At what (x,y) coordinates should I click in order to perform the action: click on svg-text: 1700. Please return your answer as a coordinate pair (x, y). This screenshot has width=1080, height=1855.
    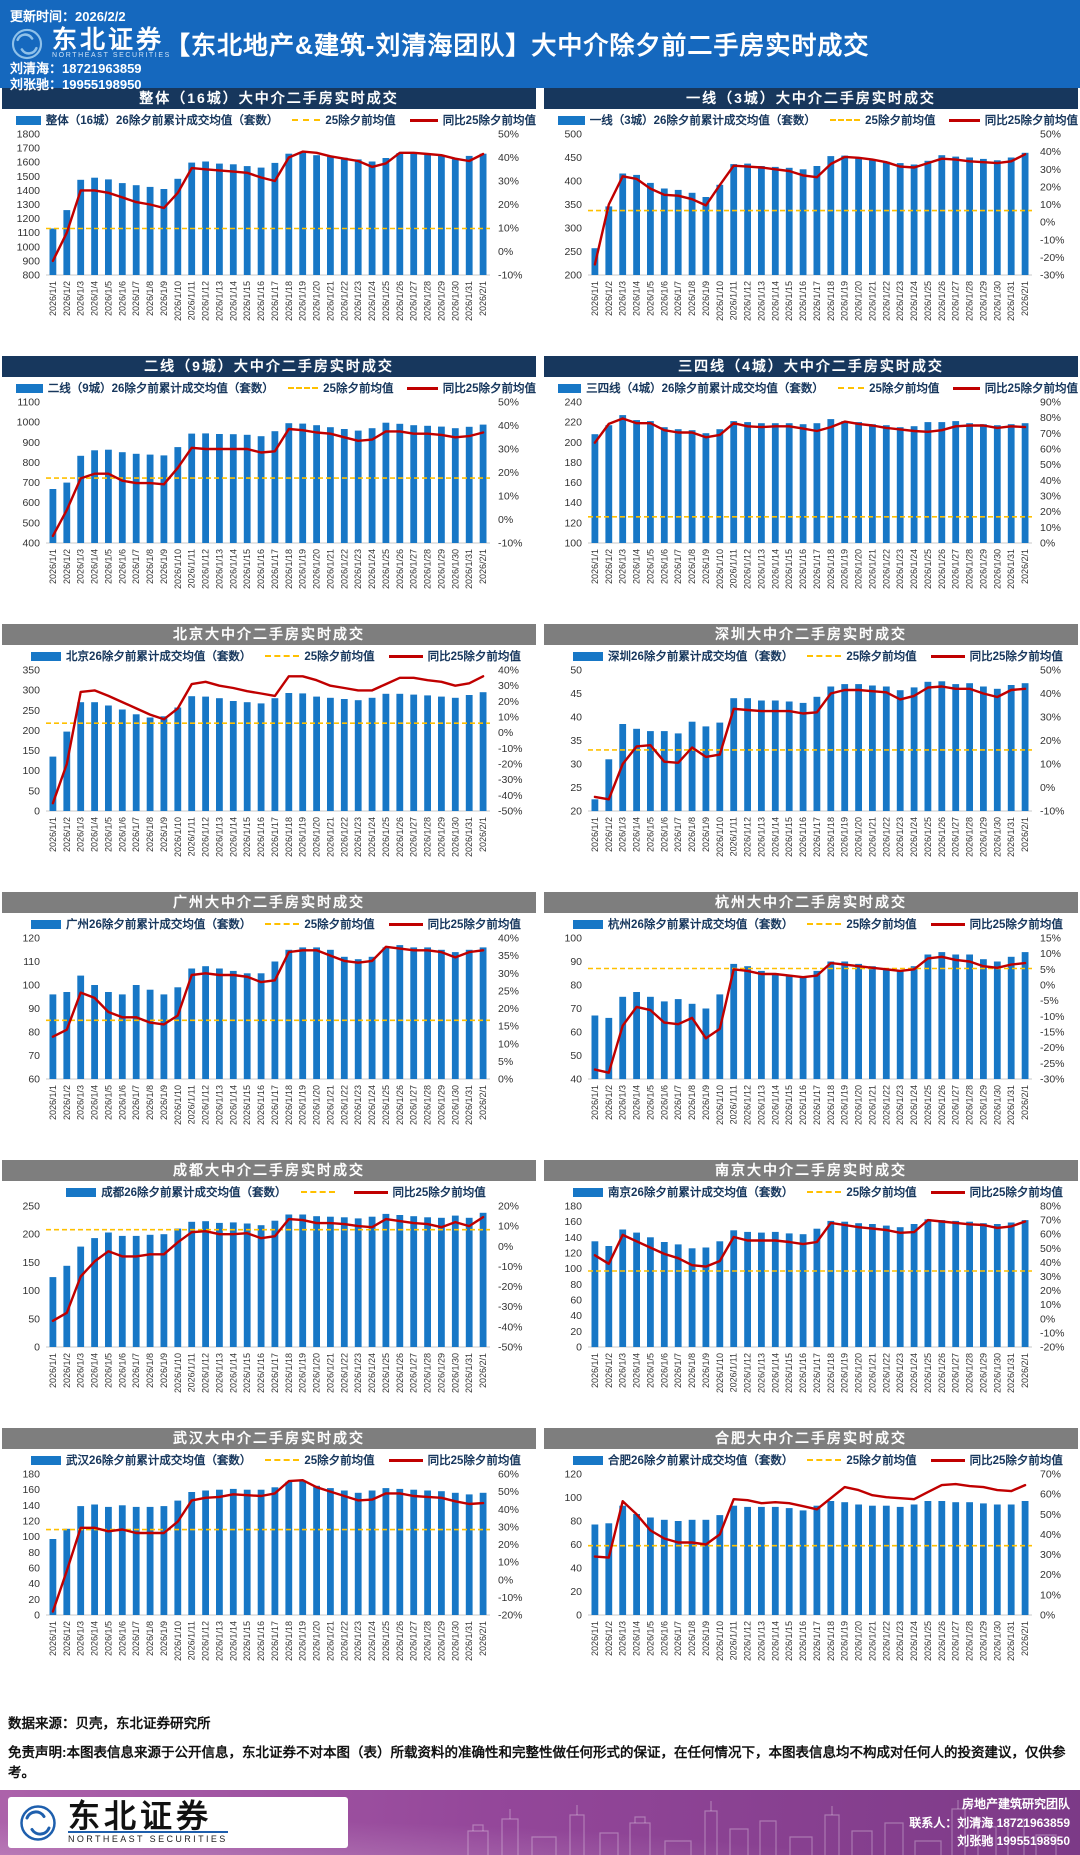
    Looking at the image, I should click on (29, 149).